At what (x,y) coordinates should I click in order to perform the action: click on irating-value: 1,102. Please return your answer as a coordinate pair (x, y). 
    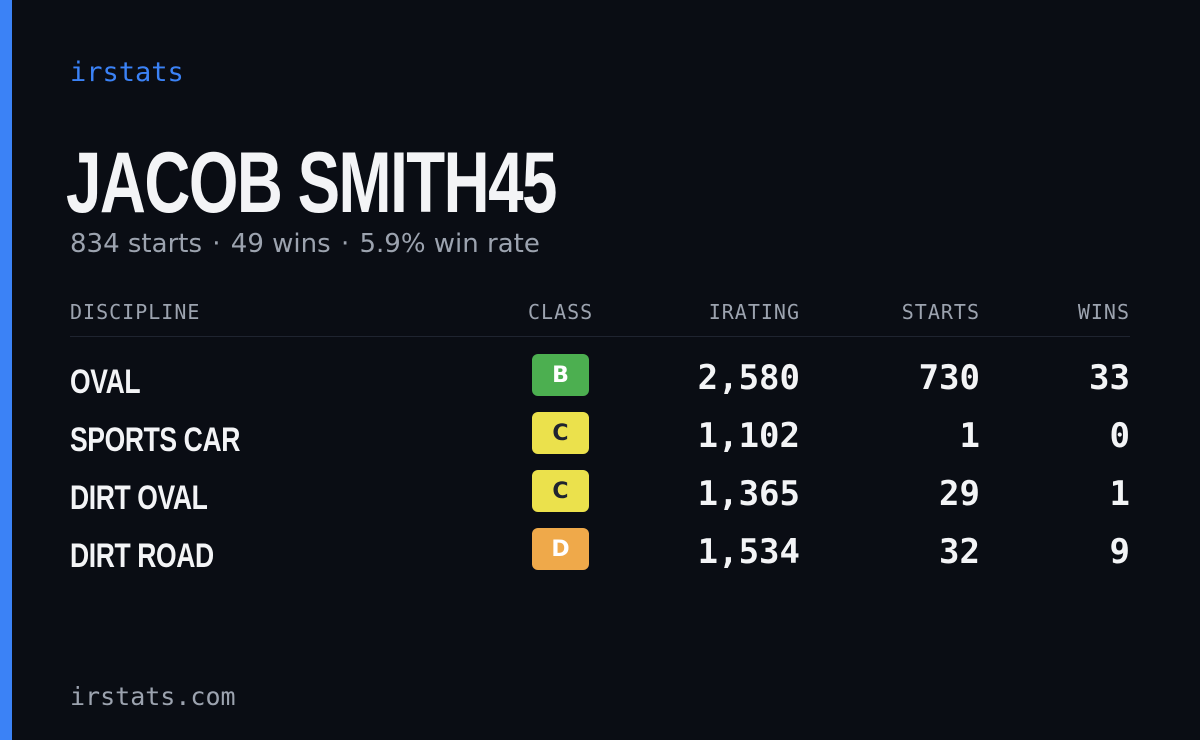
    Looking at the image, I should click on (748, 436).